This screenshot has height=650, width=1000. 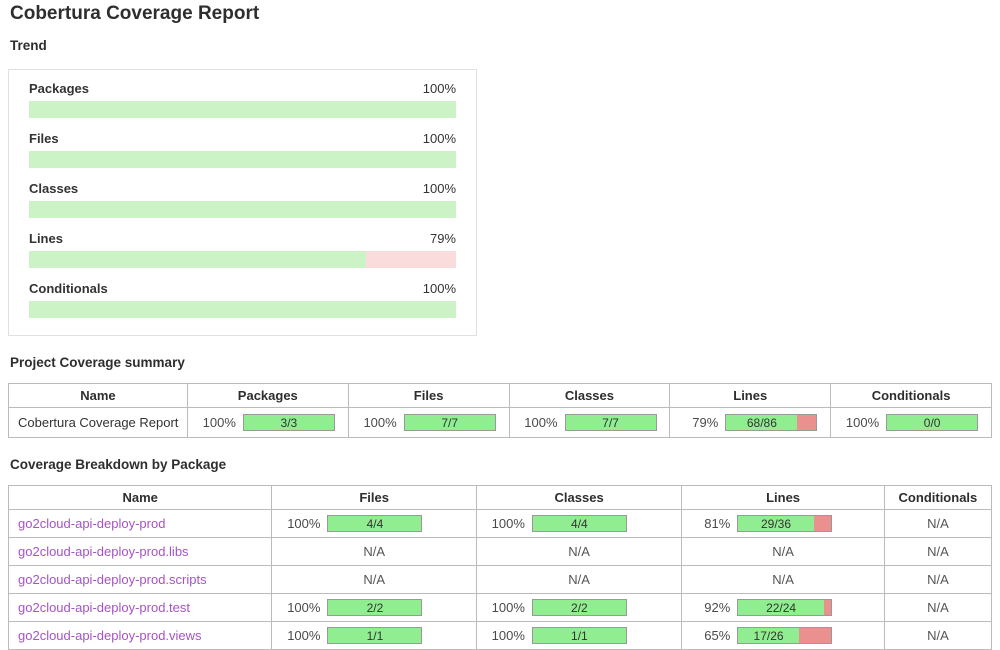 I want to click on breakdown-header-row: Name Files Classes Lines Conditionals, so click(x=500, y=497).